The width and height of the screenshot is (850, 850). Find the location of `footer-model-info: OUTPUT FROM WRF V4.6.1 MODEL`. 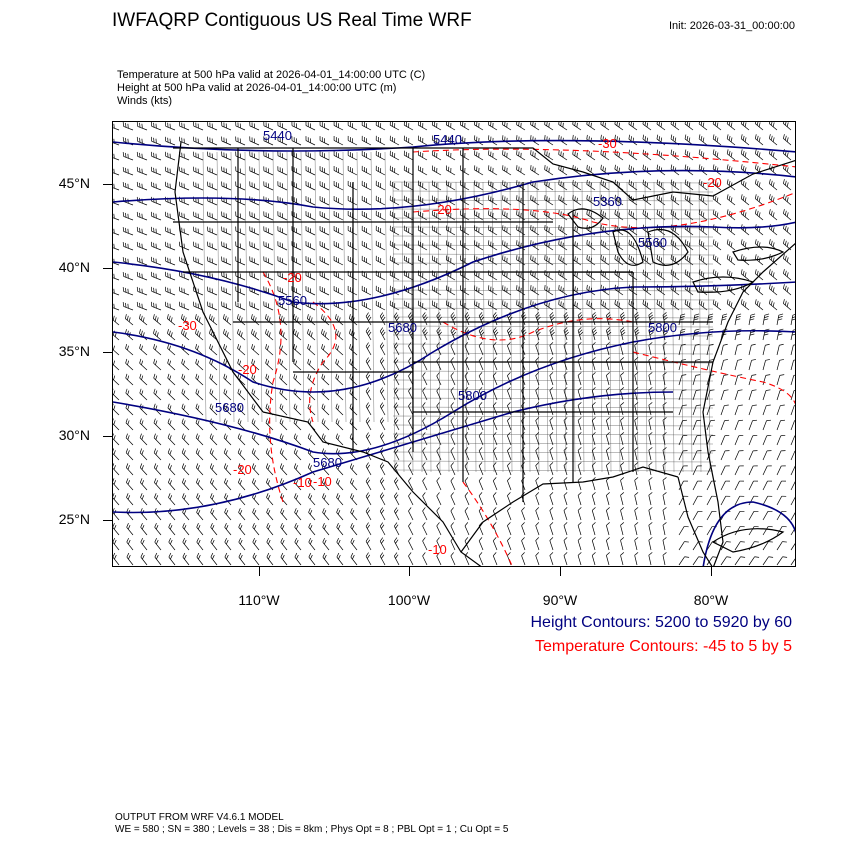

footer-model-info: OUTPUT FROM WRF V4.6.1 MODEL is located at coordinates (199, 817).